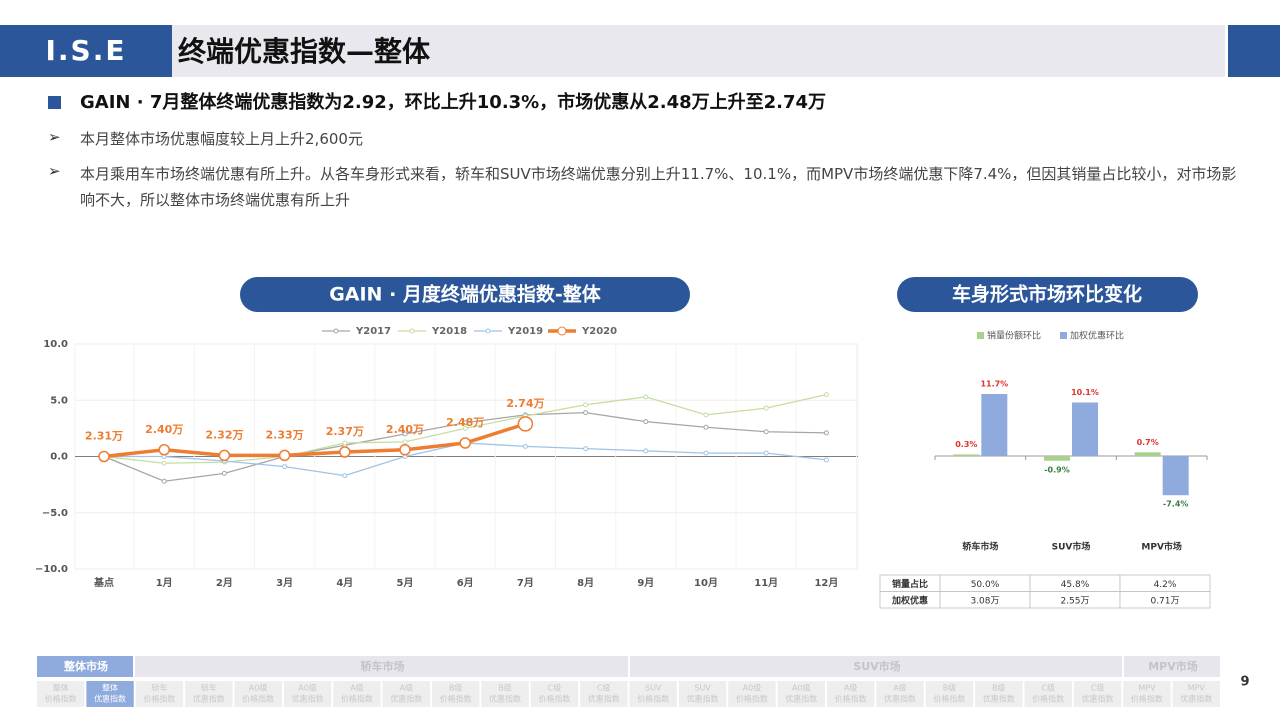 The width and height of the screenshot is (1280, 720). I want to click on legend-label: Y2019, so click(525, 331).